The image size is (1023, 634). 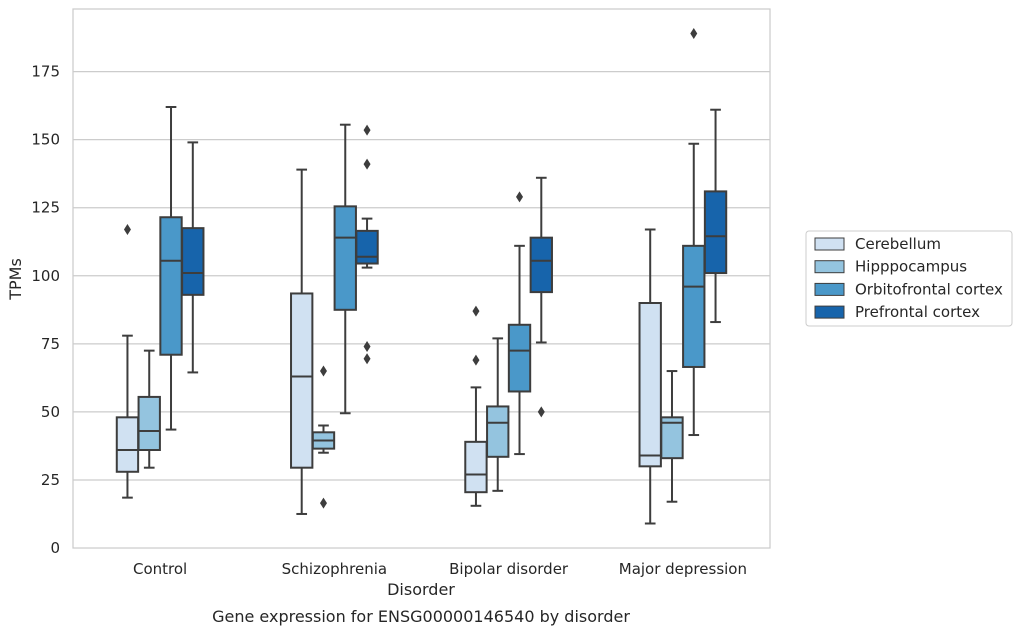 What do you see at coordinates (911, 267) in the screenshot?
I see `legend-entry-label: Hipppocampus` at bounding box center [911, 267].